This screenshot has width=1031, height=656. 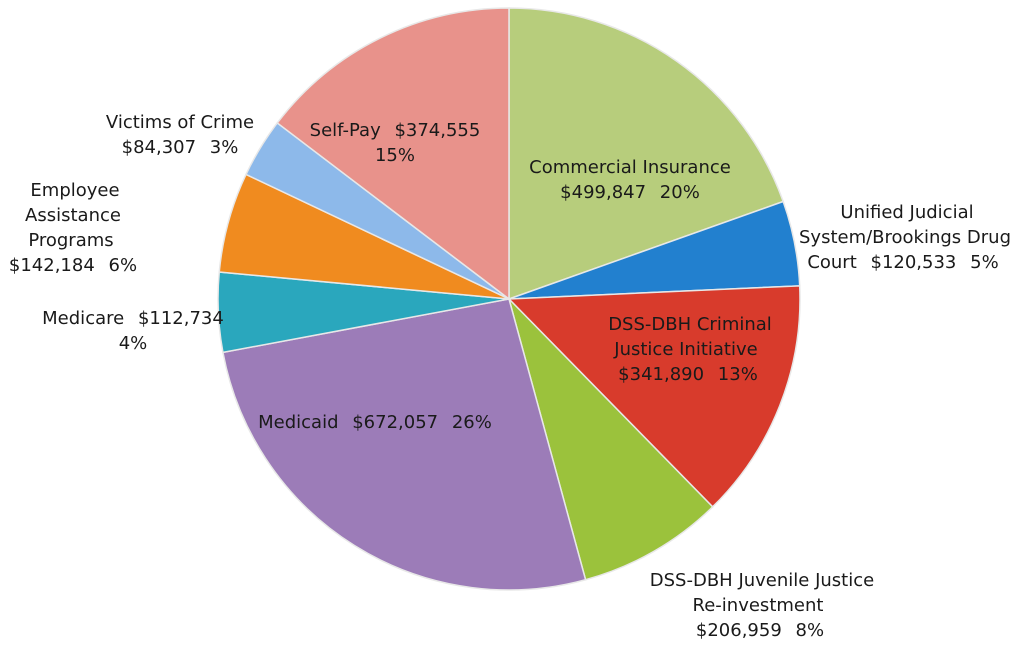 I want to click on percent-label: 3%, so click(x=224, y=147).